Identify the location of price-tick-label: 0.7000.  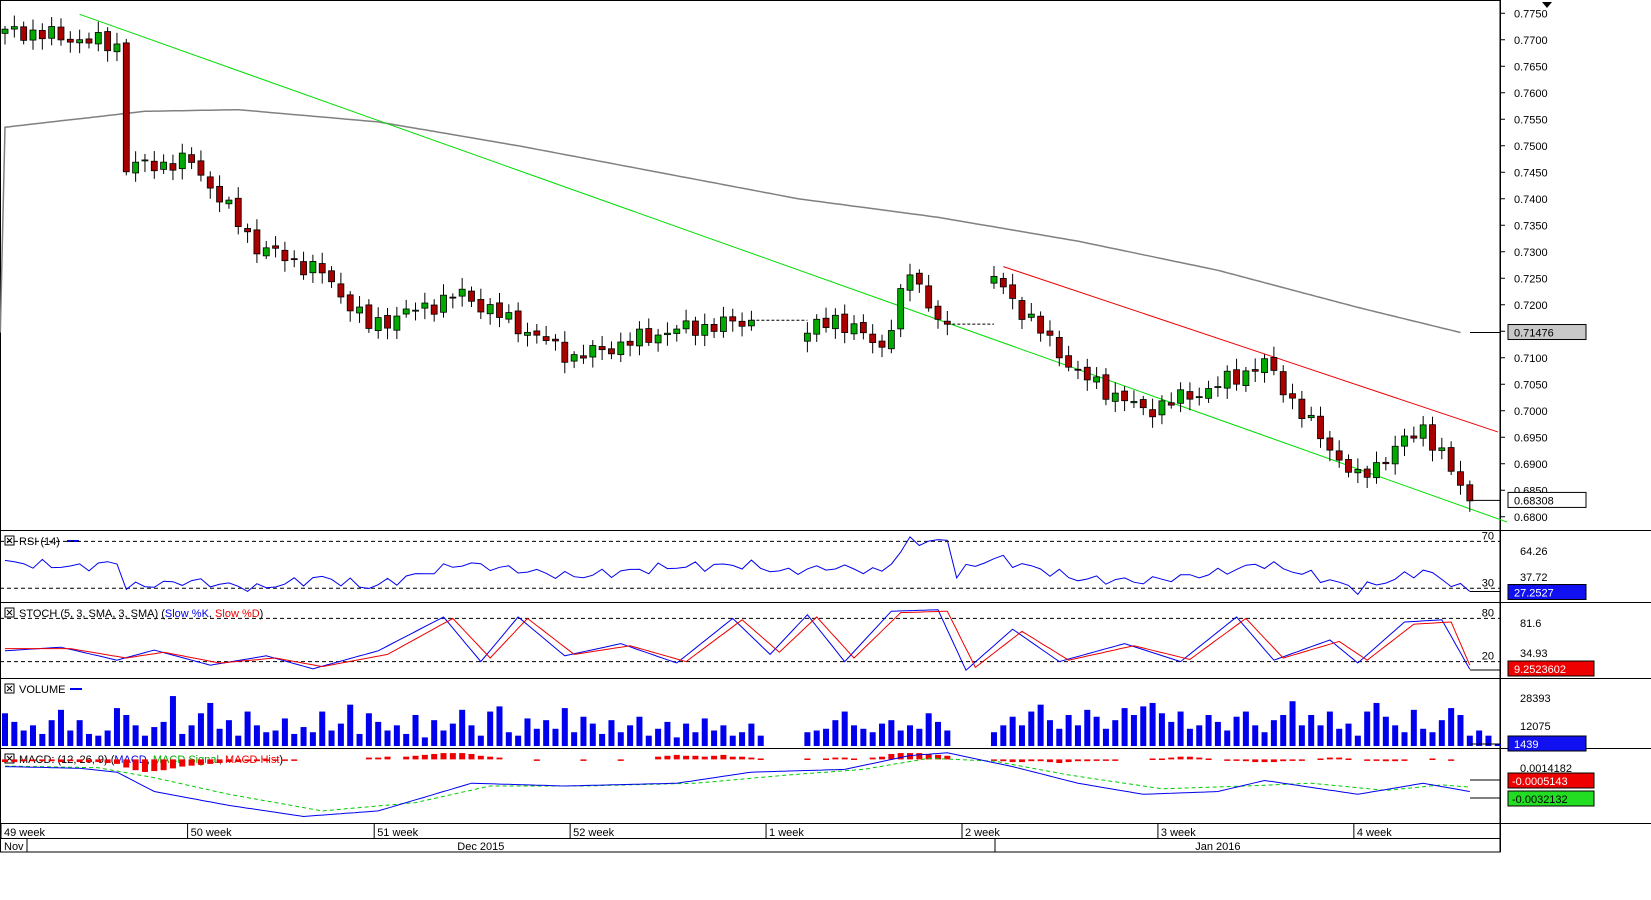
(1531, 412).